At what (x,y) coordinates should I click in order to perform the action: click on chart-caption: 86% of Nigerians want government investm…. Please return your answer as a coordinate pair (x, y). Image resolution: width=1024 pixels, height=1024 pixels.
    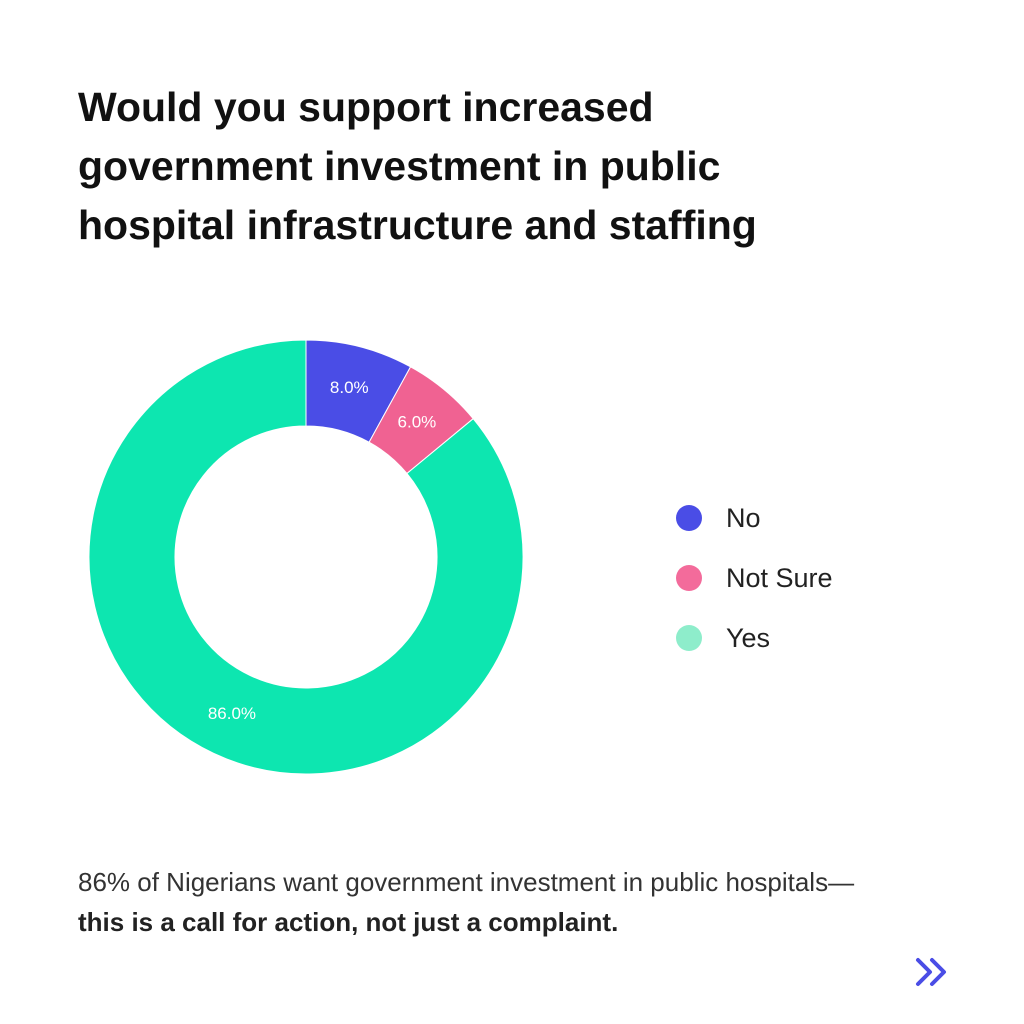
    Looking at the image, I should click on (478, 902).